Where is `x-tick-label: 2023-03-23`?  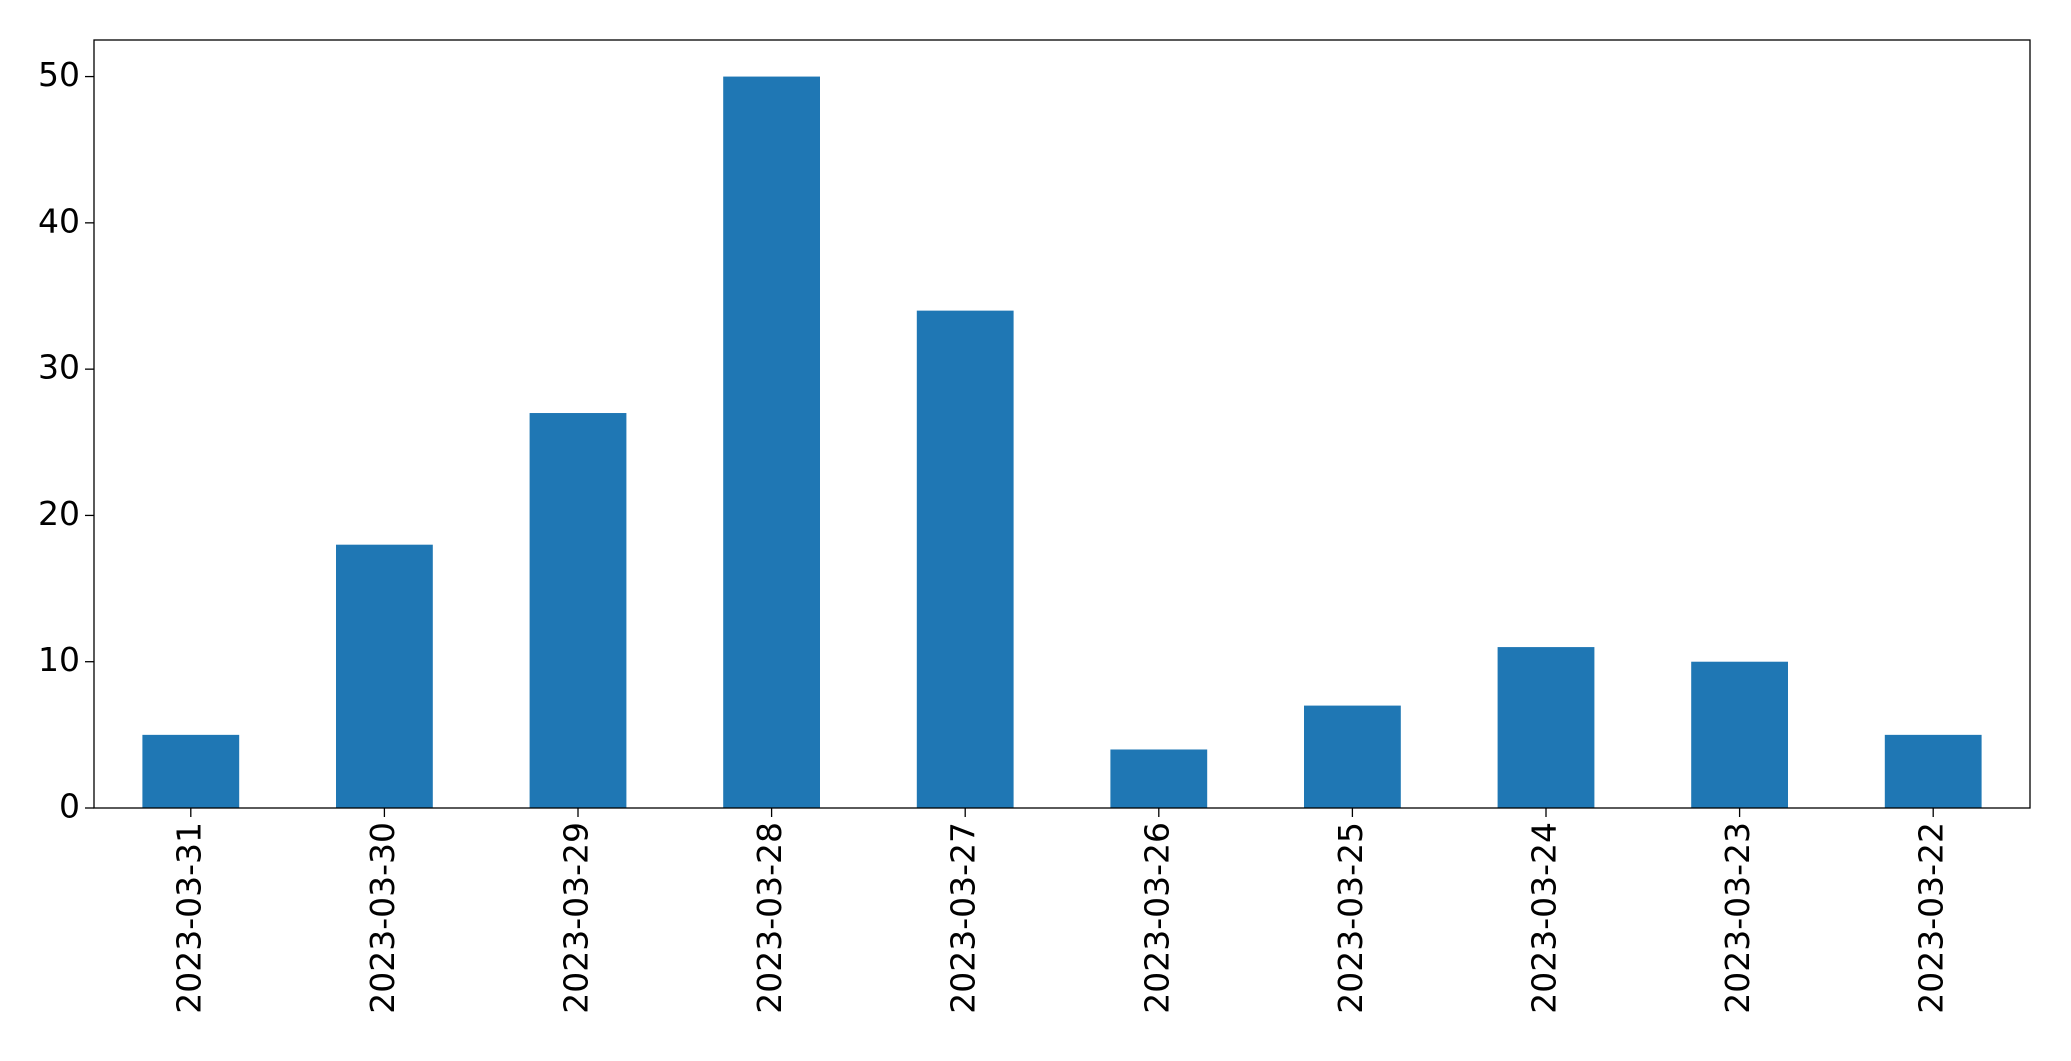
x-tick-label: 2023-03-23 is located at coordinates (1737, 918).